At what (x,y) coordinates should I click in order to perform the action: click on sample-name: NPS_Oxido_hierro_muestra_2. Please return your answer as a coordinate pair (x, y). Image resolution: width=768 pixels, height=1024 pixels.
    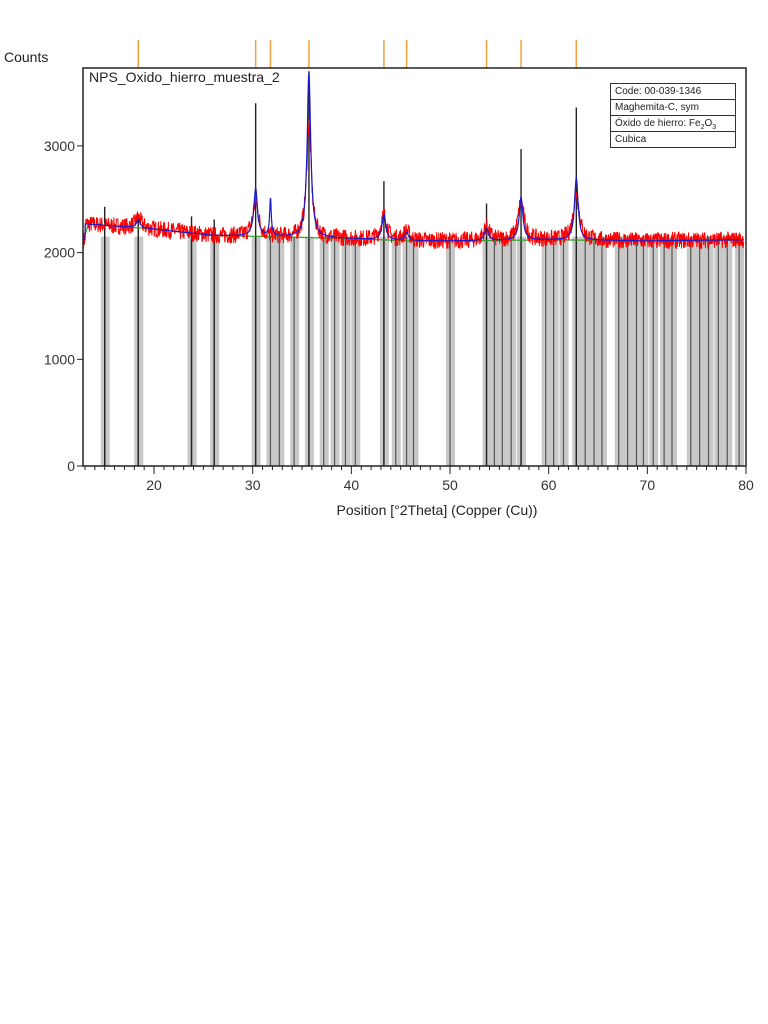
    Looking at the image, I should click on (184, 77).